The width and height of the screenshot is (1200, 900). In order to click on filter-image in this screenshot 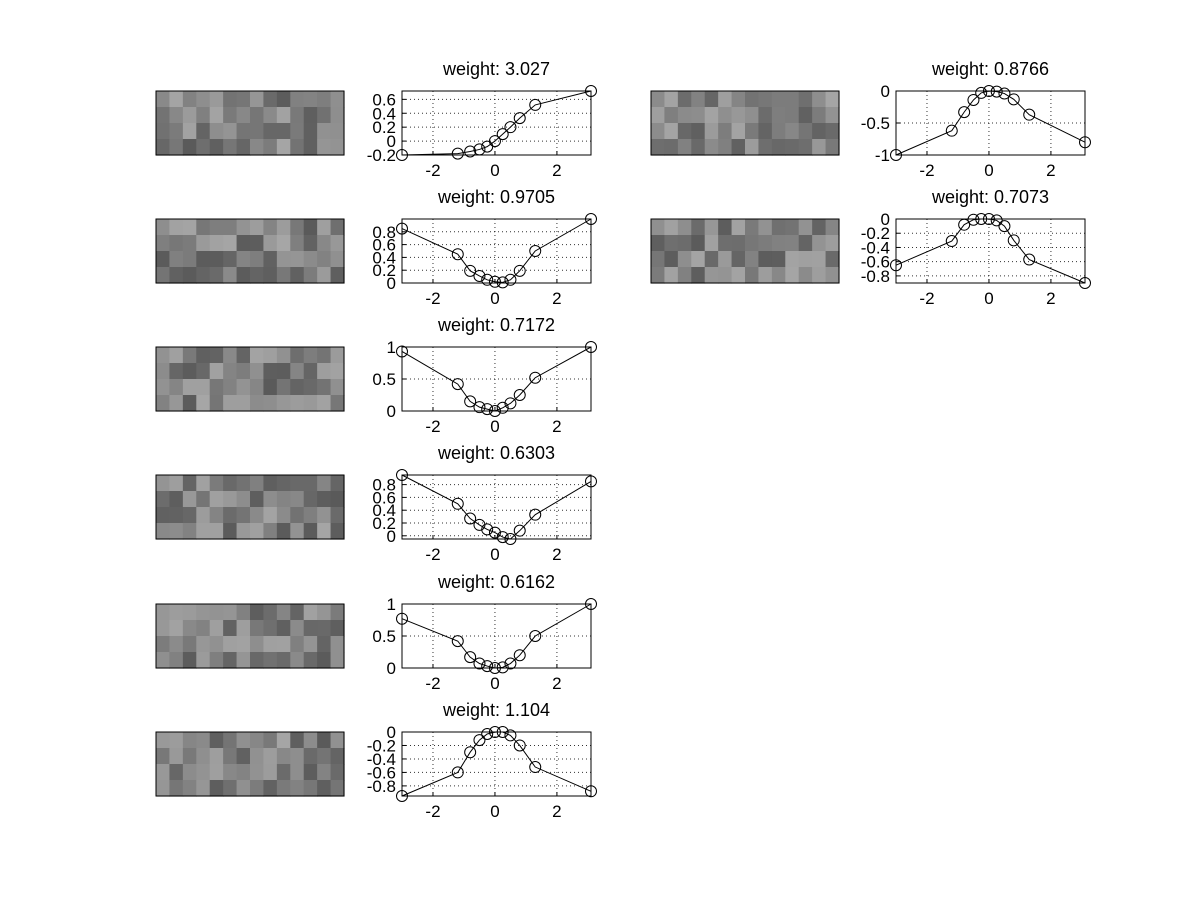, I will do `click(250, 507)`.